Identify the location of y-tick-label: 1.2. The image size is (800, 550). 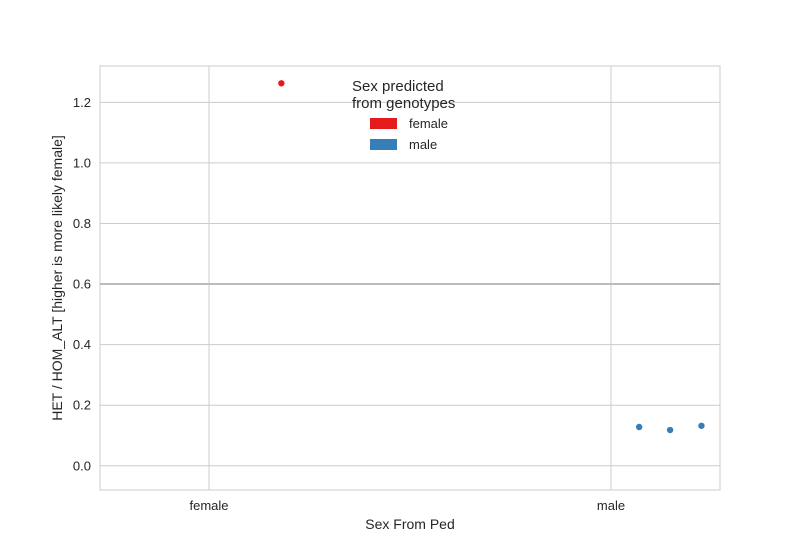
(82, 102).